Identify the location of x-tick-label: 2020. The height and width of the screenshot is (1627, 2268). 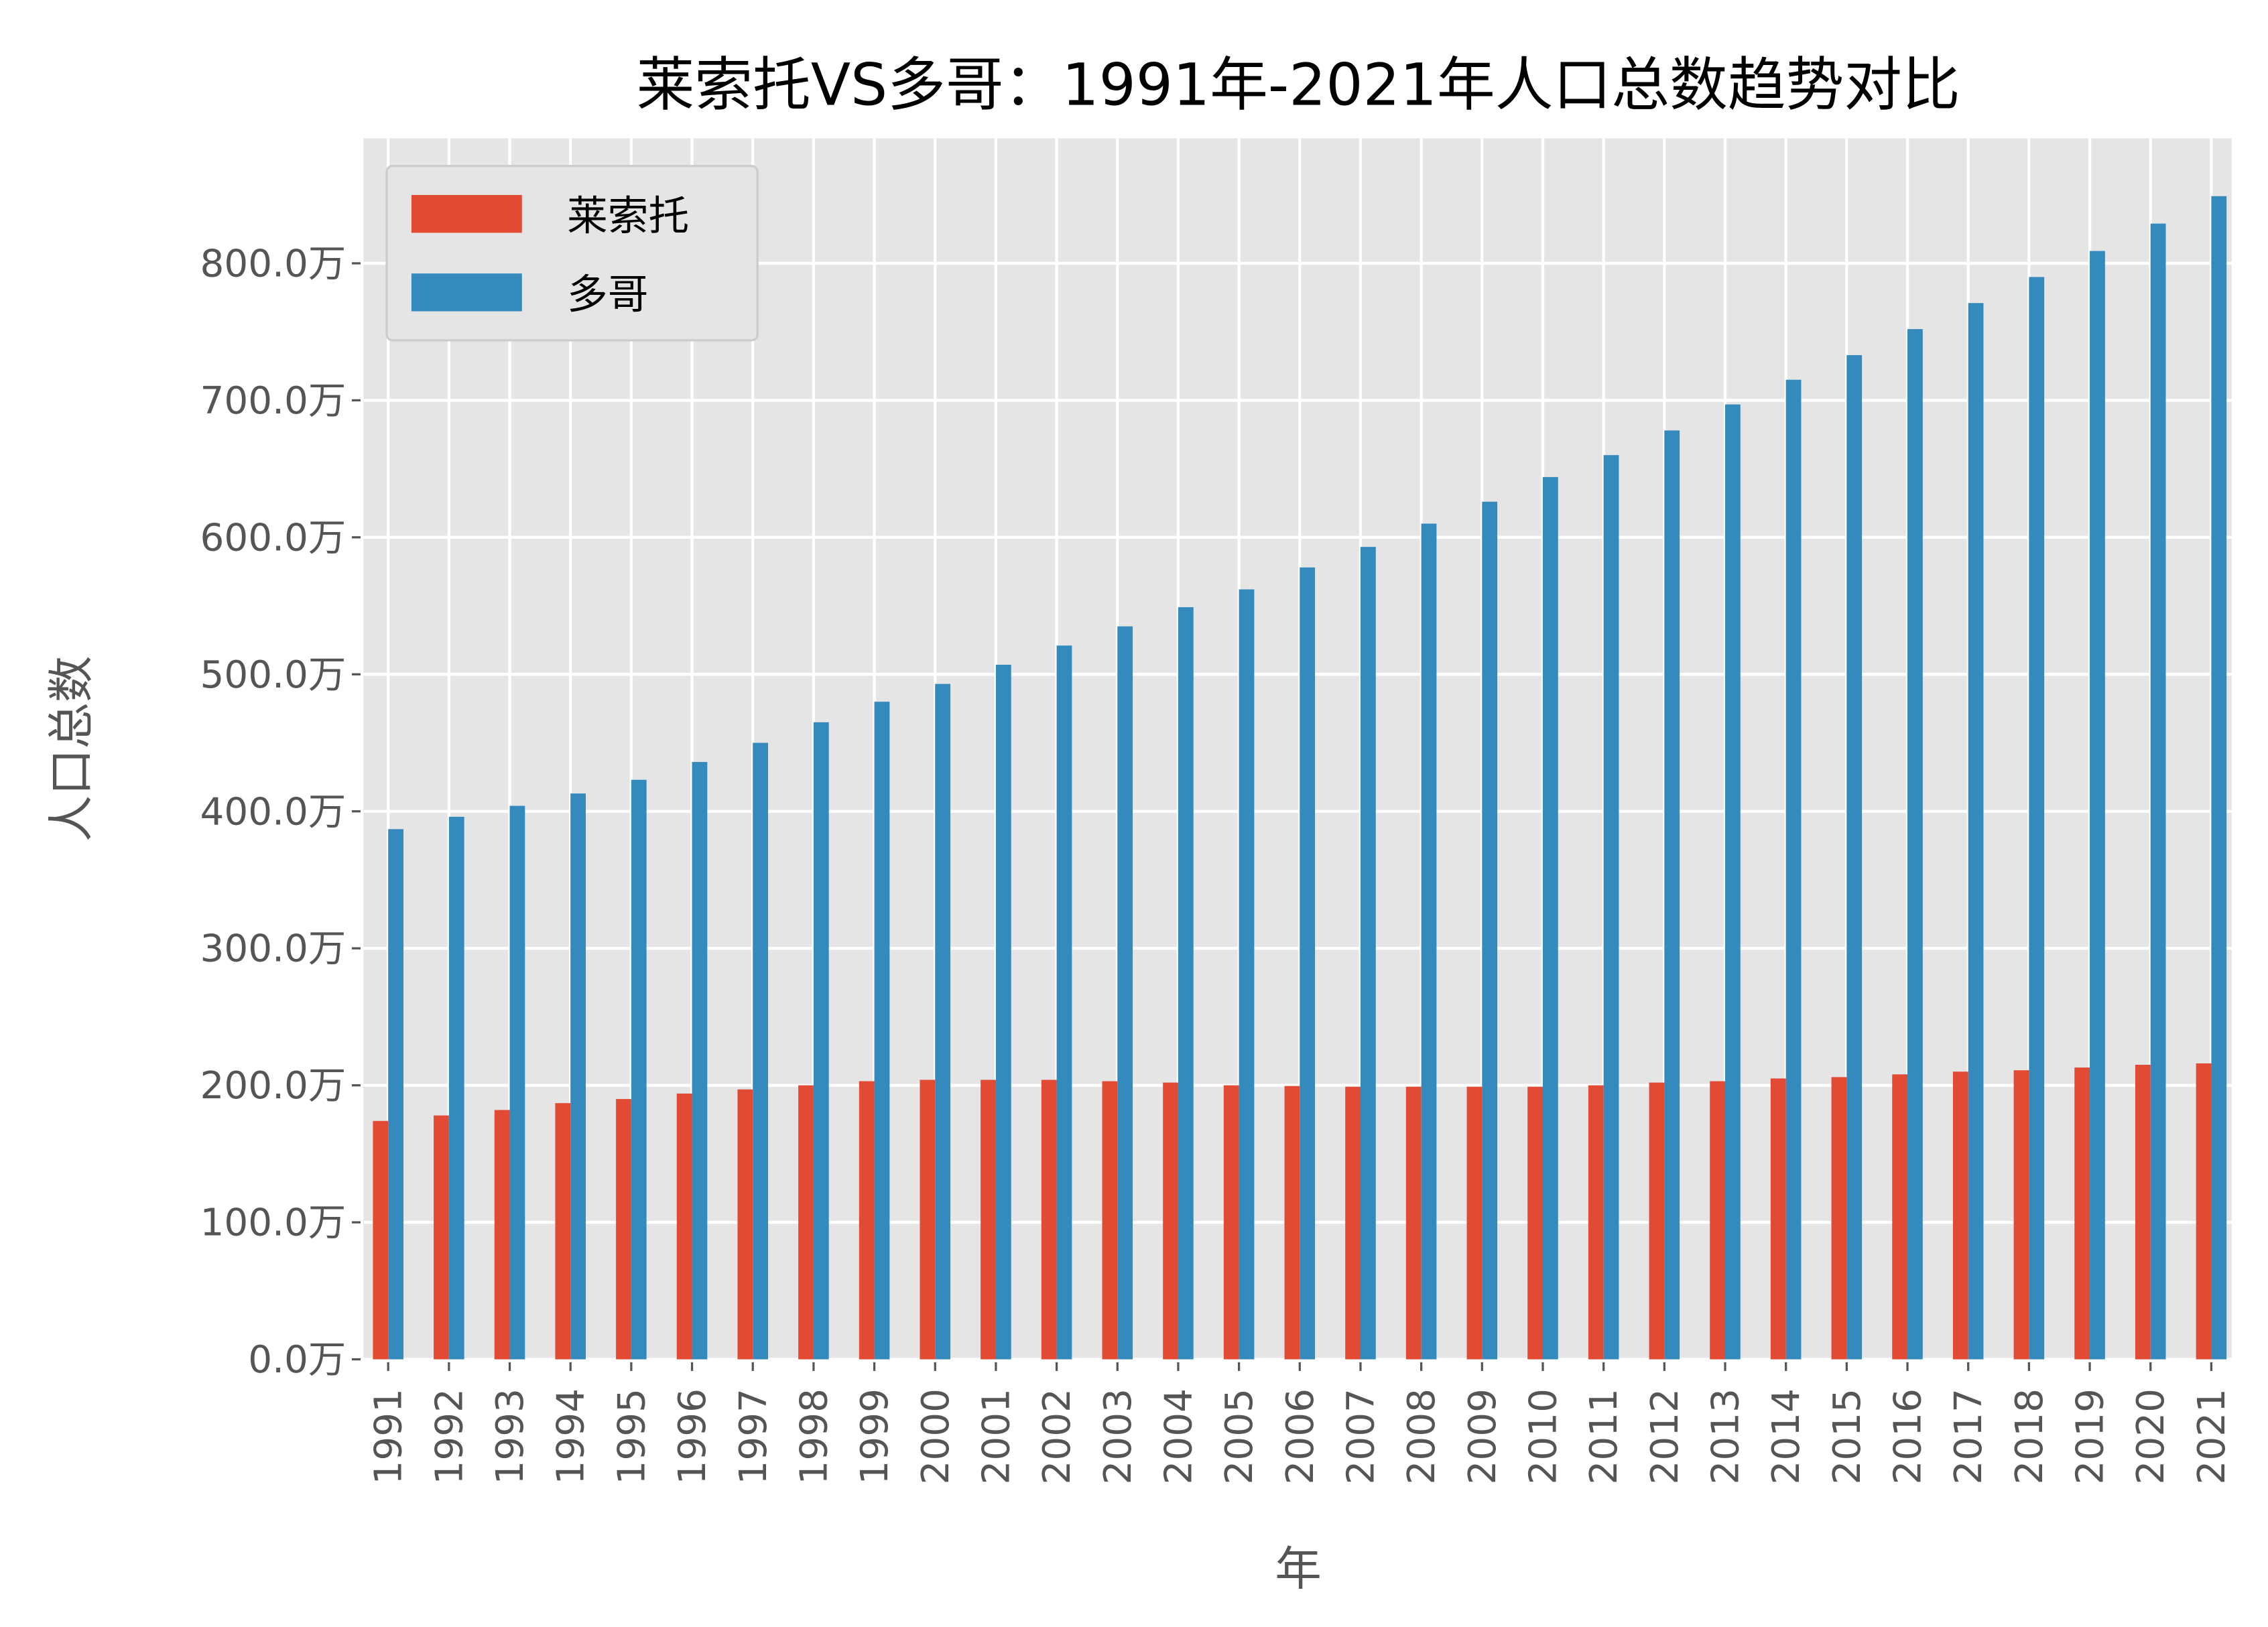
(2151, 1436).